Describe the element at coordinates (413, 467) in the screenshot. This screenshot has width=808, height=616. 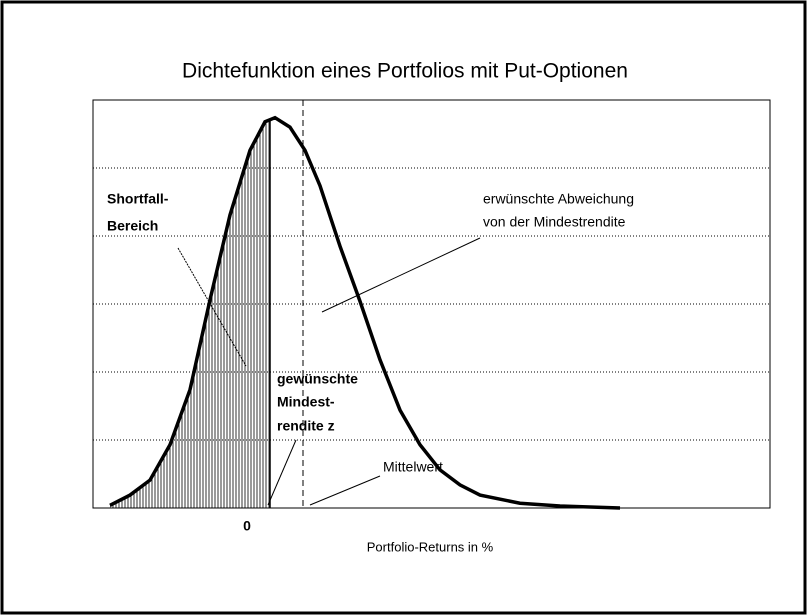
I see `annotation: Mittelwert` at that location.